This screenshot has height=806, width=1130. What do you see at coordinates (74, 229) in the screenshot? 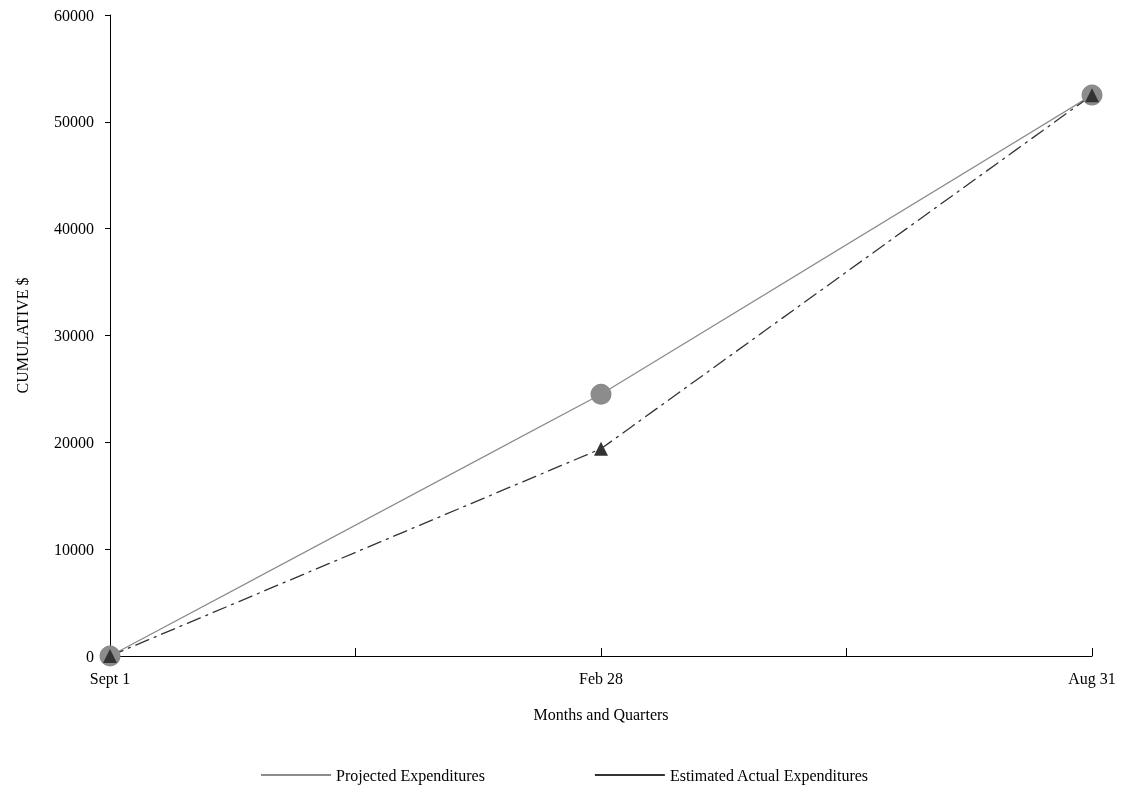
I see `y-tick-label: 40000` at bounding box center [74, 229].